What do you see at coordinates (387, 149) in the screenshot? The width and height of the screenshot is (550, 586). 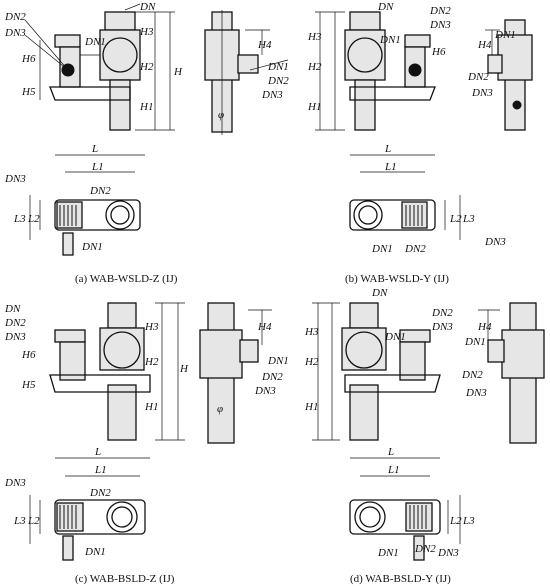 I see `fig-b-l-label: L` at bounding box center [387, 149].